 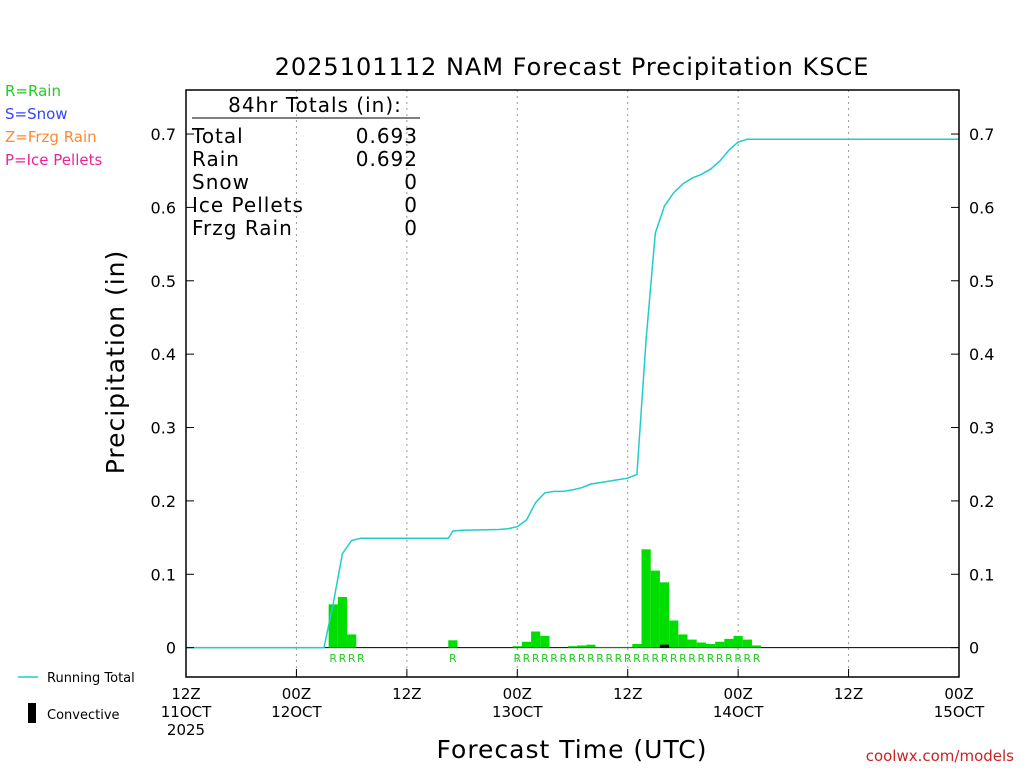 I want to click on y-tick-label-left: 0.1, so click(x=163, y=574).